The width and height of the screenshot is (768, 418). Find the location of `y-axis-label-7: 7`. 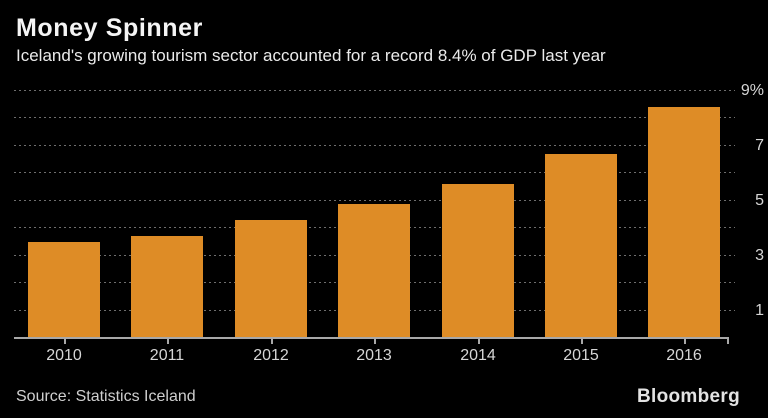

y-axis-label-7: 7 is located at coordinates (759, 145).